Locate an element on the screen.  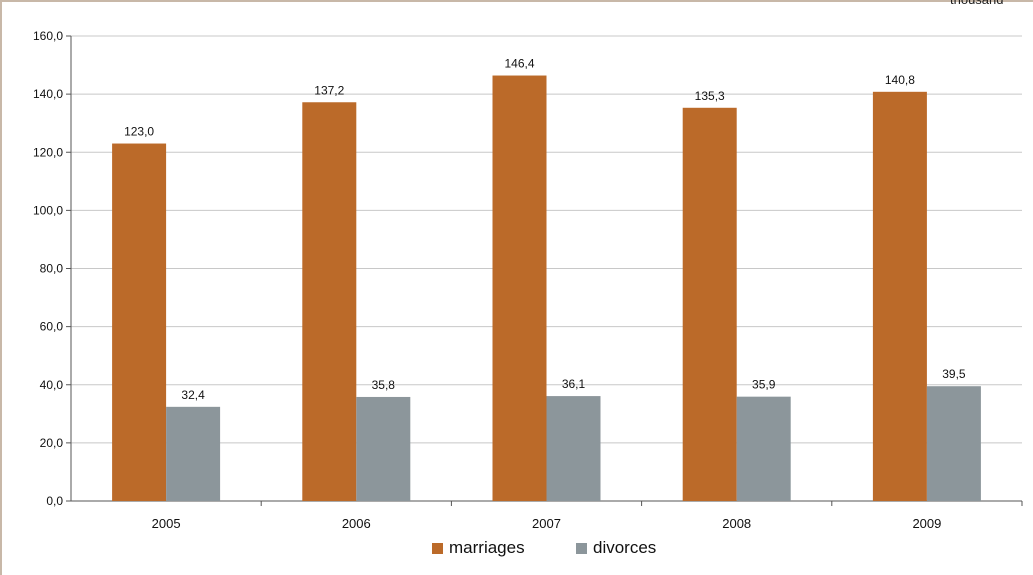
legend-item-divorces: divorces is located at coordinates (616, 548).